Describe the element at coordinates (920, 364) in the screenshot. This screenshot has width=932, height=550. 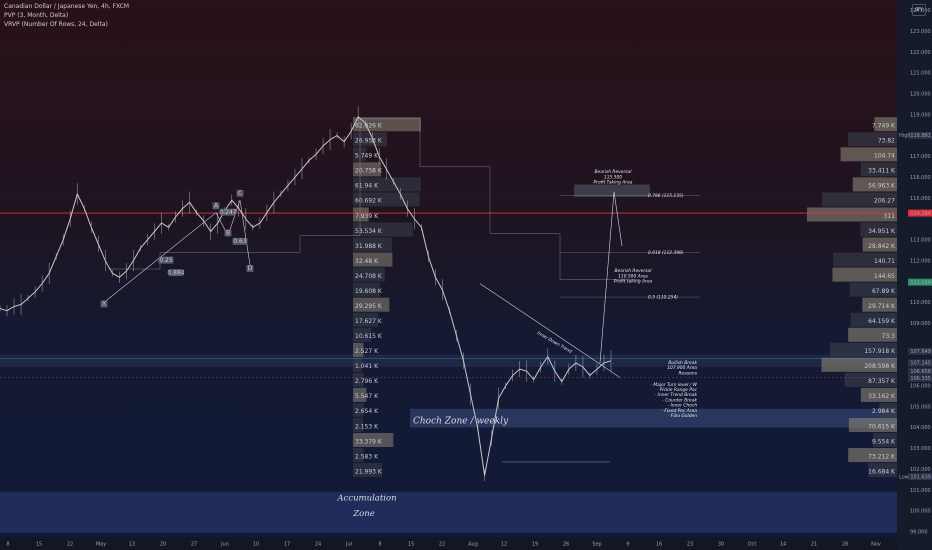
I see `price-tag-label: 107.145` at that location.